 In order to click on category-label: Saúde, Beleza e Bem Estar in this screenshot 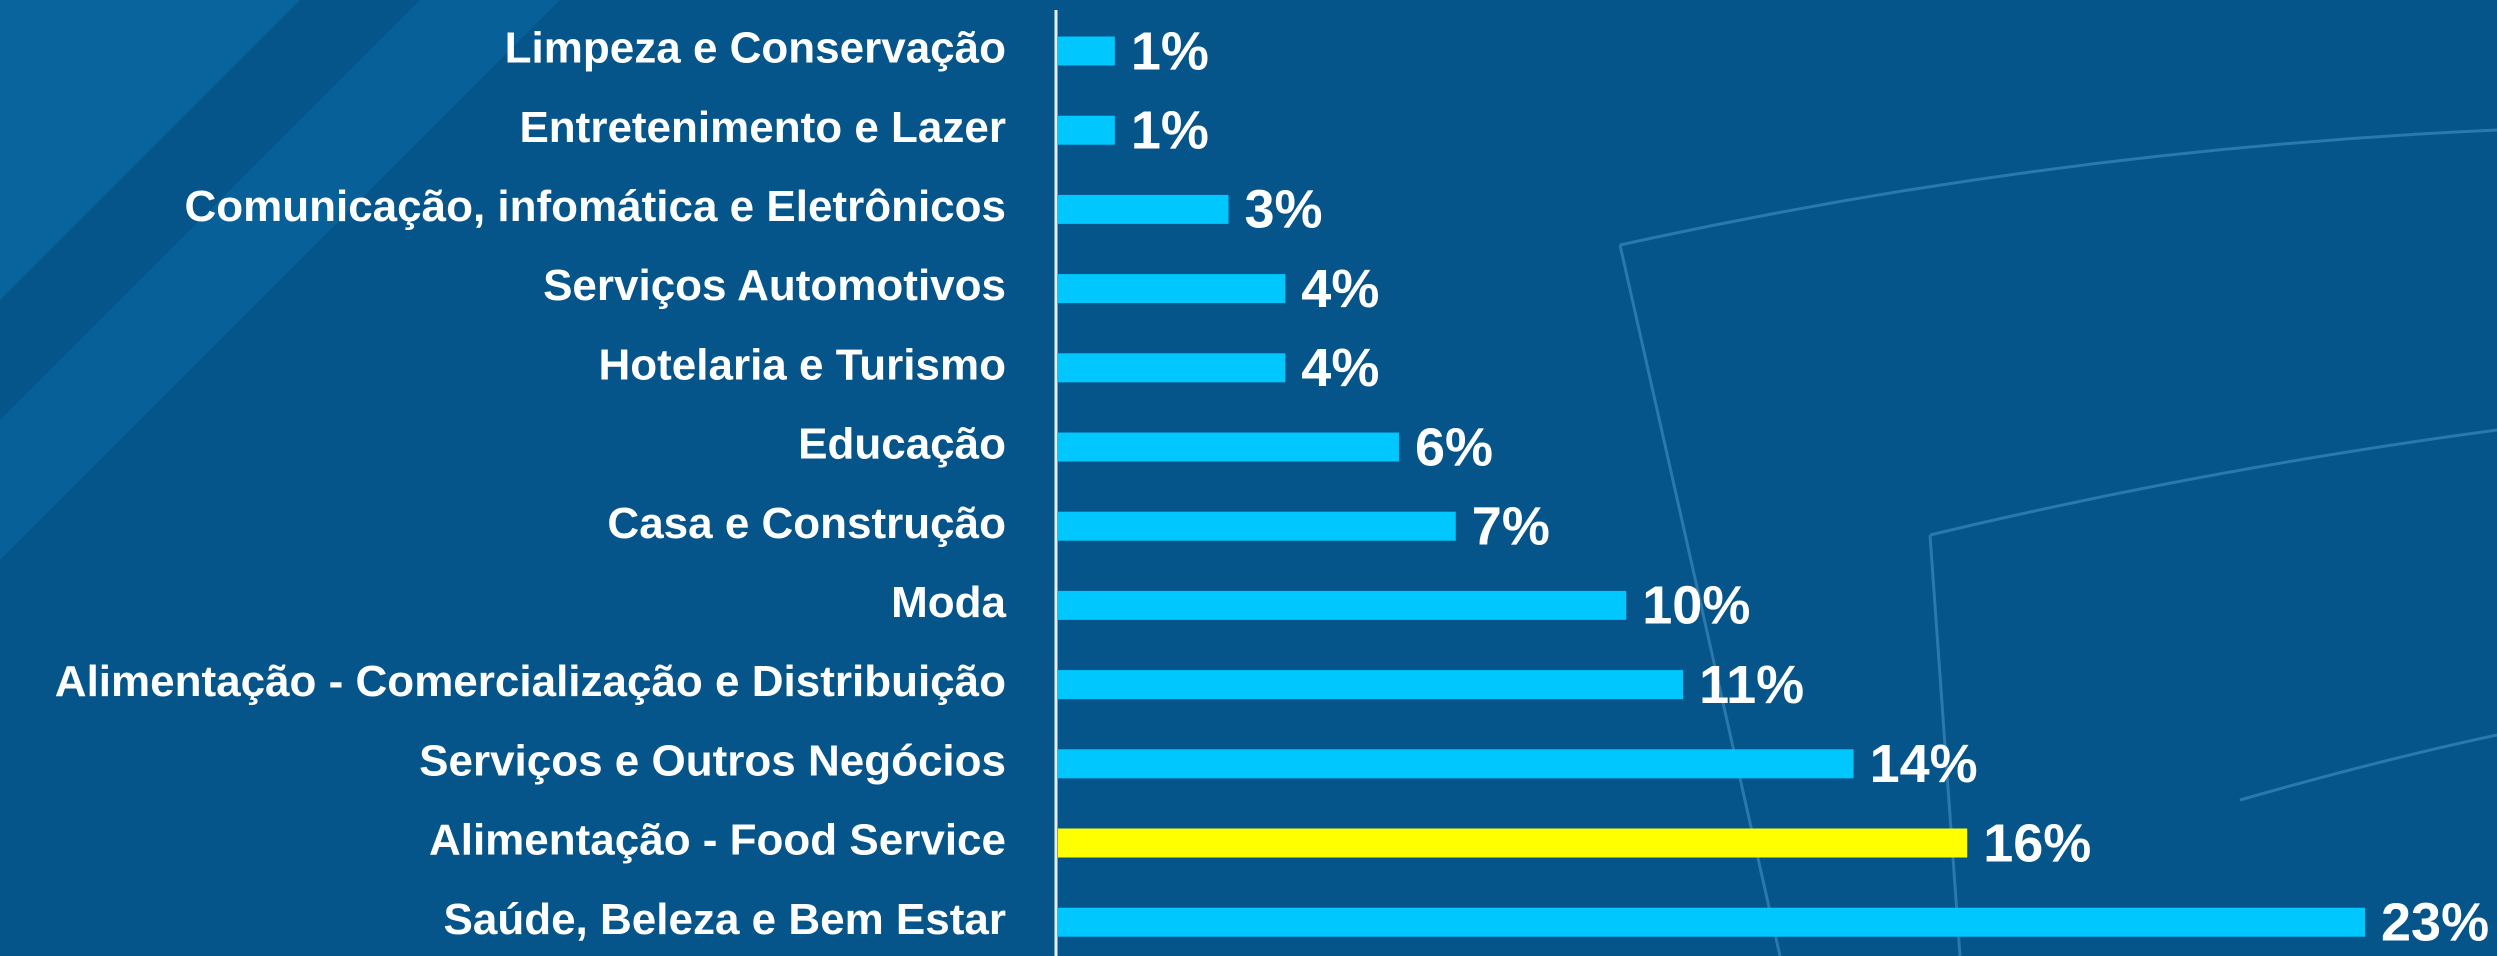, I will do `click(725, 919)`.